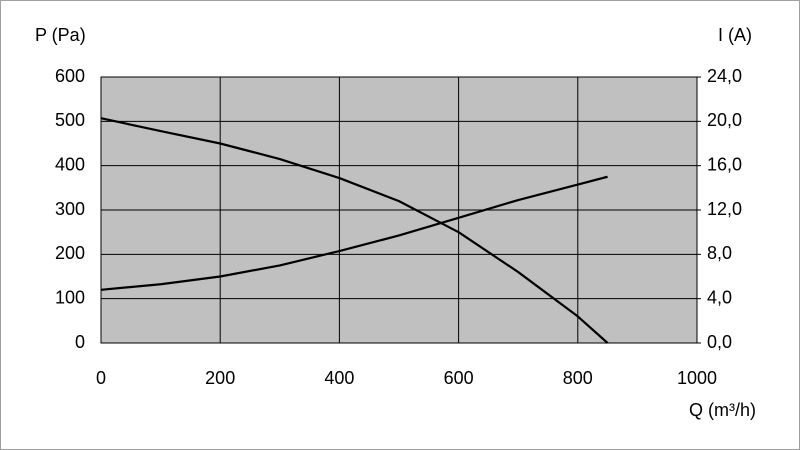 The width and height of the screenshot is (800, 450). Describe the element at coordinates (697, 378) in the screenshot. I see `x-tick-label: 1000` at that location.